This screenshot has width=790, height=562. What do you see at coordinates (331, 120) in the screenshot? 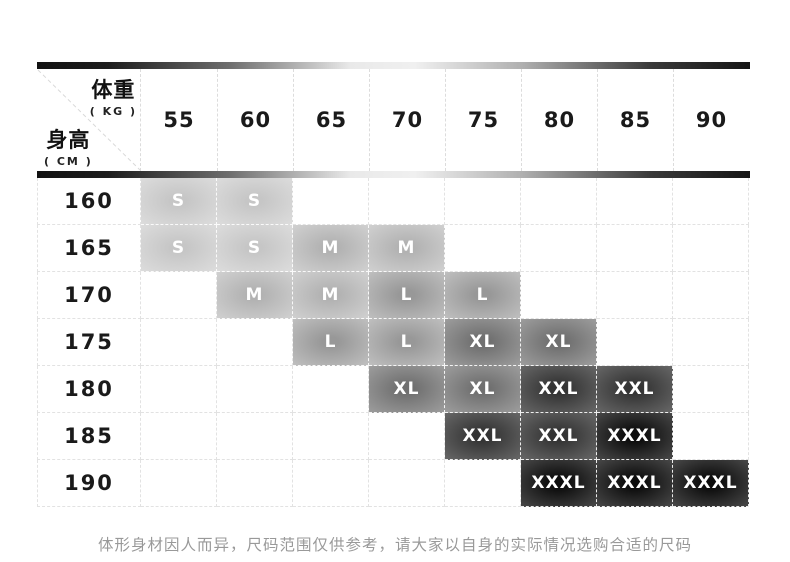
I see `weight-header-65: 65` at bounding box center [331, 120].